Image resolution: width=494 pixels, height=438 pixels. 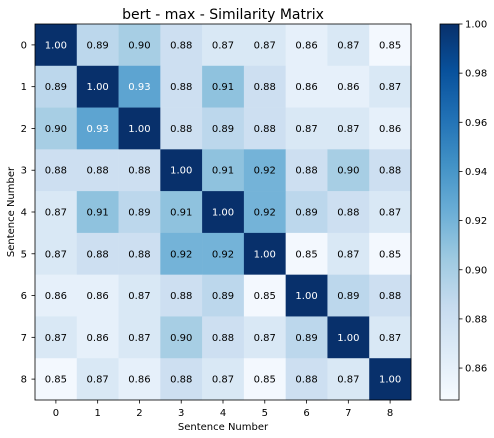 What do you see at coordinates (181, 253) in the screenshot?
I see `heatmap-cell-r5-c3` at bounding box center [181, 253].